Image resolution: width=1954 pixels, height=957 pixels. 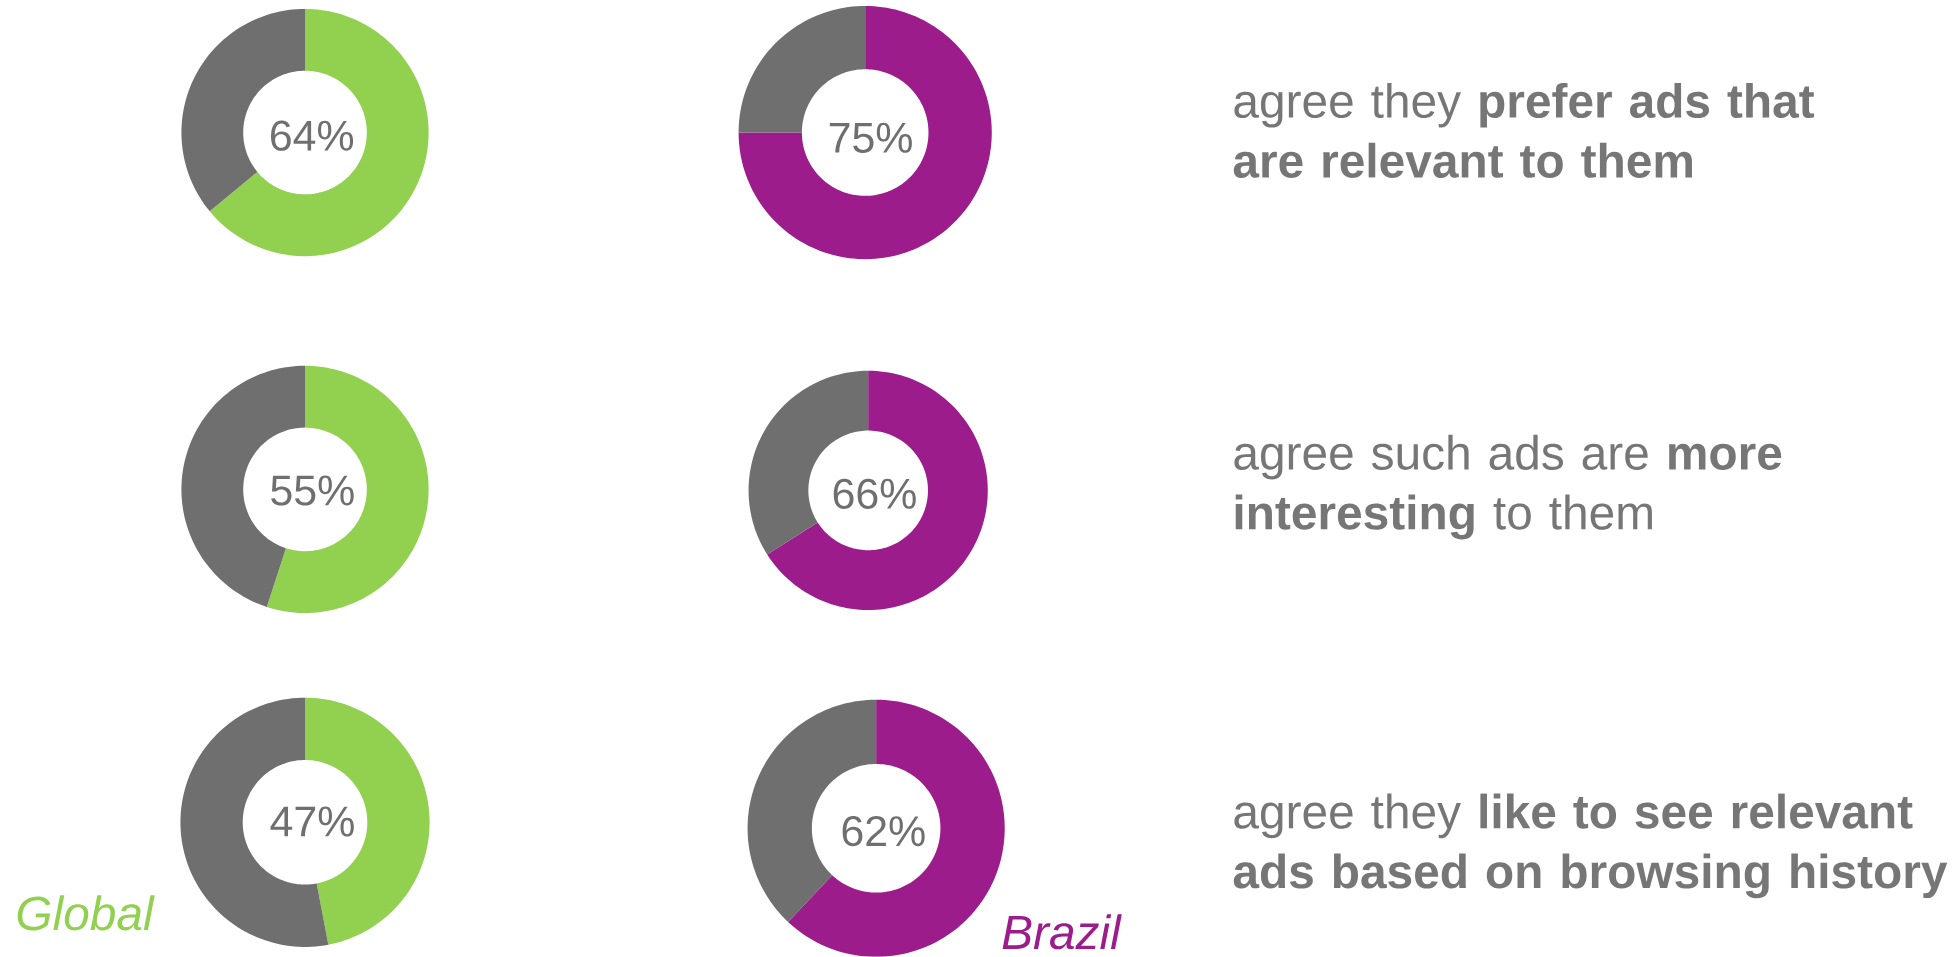 I want to click on data-label: 75%, so click(x=870, y=138).